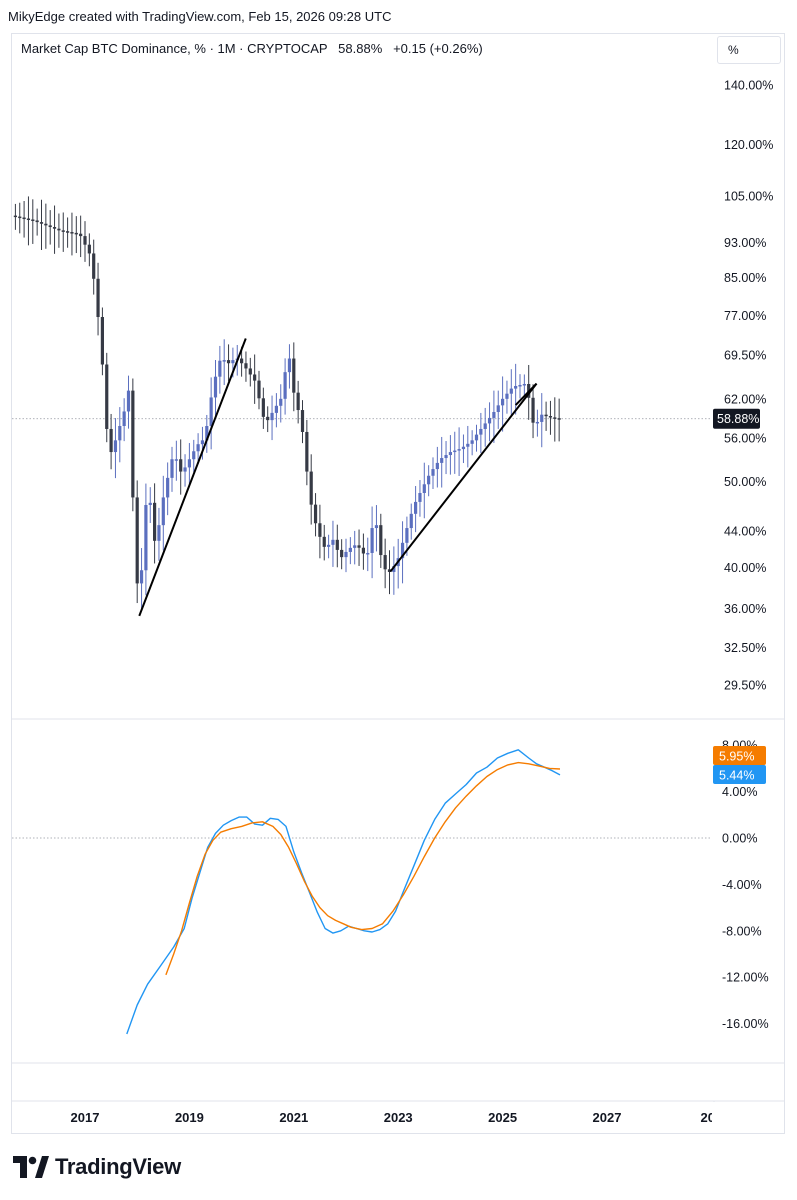 The width and height of the screenshot is (797, 1200). I want to click on oscillator-axis-tick-label: -16.00%, so click(745, 1024).